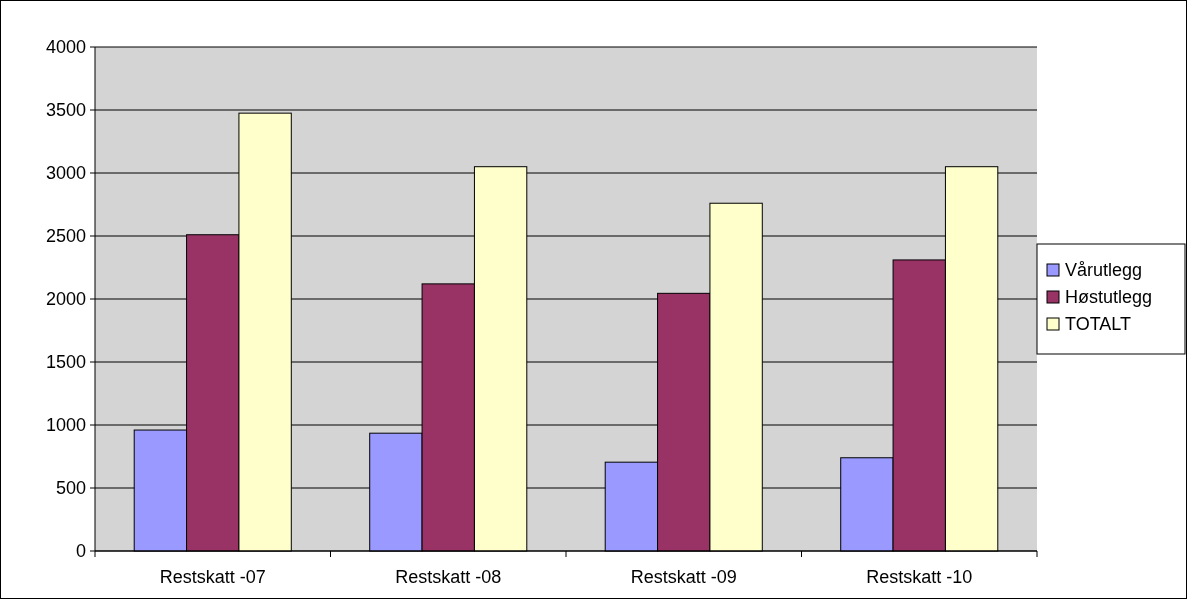 This screenshot has height=599, width=1187. Describe the element at coordinates (65, 110) in the screenshot. I see `y-tick-label: 3500` at that location.